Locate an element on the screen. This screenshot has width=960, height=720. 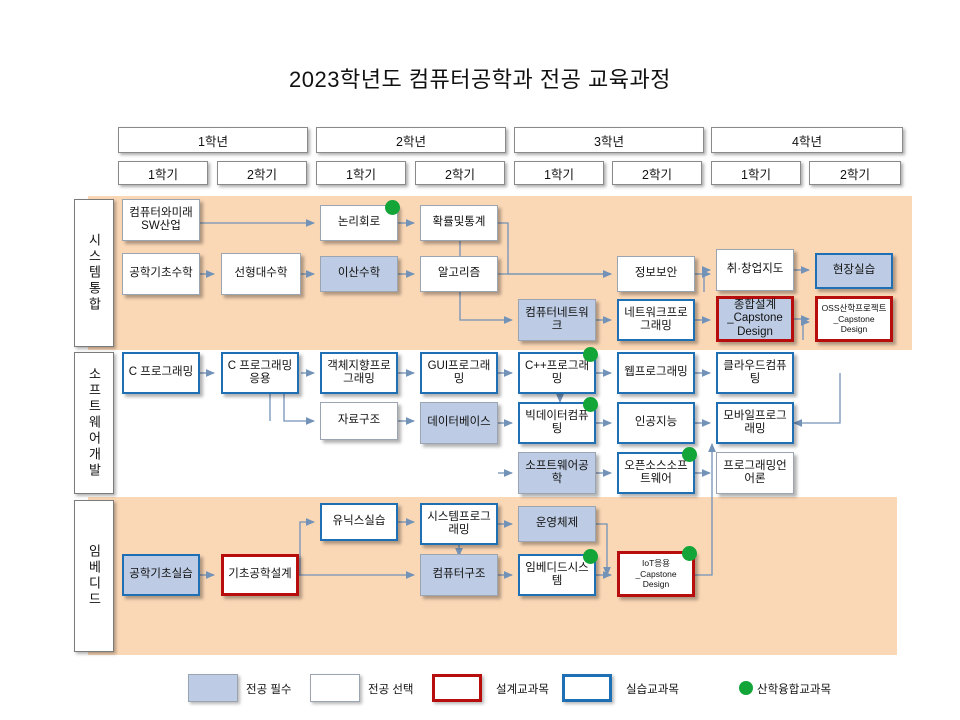
course-box: 종합설계_Capstone Design is located at coordinates (755, 319).